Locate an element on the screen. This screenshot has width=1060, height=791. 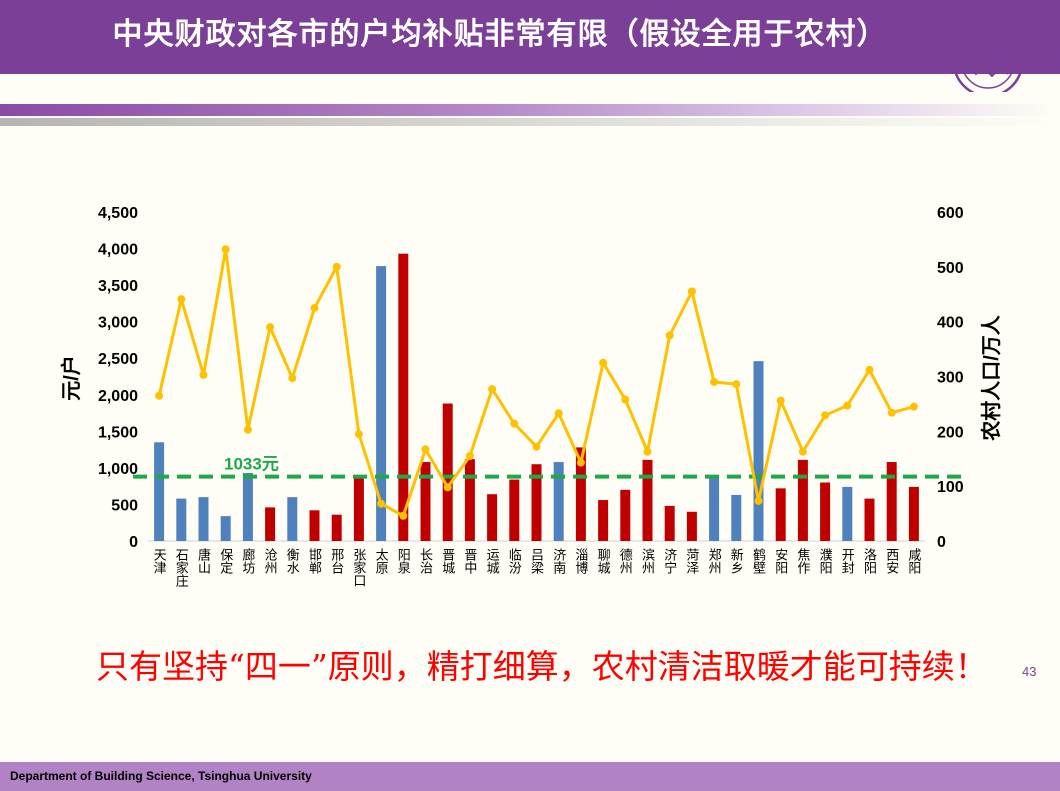
x-tick-label: 鹤壁 is located at coordinates (758, 560).